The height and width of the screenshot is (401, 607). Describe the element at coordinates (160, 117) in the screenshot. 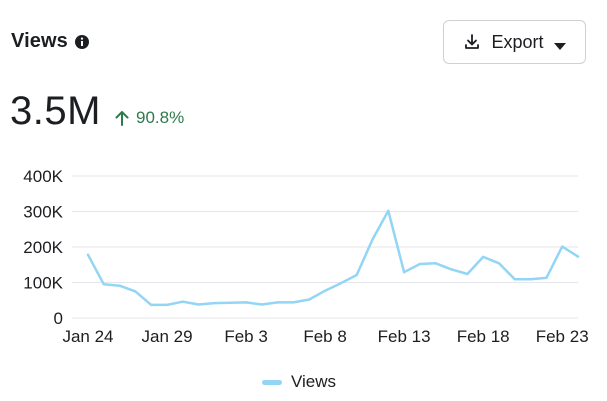

I see `change-percent: 90.8%` at that location.